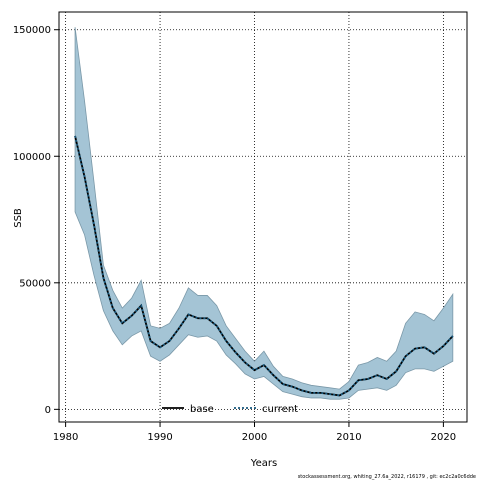 The width and height of the screenshot is (480, 480). Describe the element at coordinates (36, 220) in the screenshot. I see `y-axis-ticks: 0 50000 100000 150000` at that location.